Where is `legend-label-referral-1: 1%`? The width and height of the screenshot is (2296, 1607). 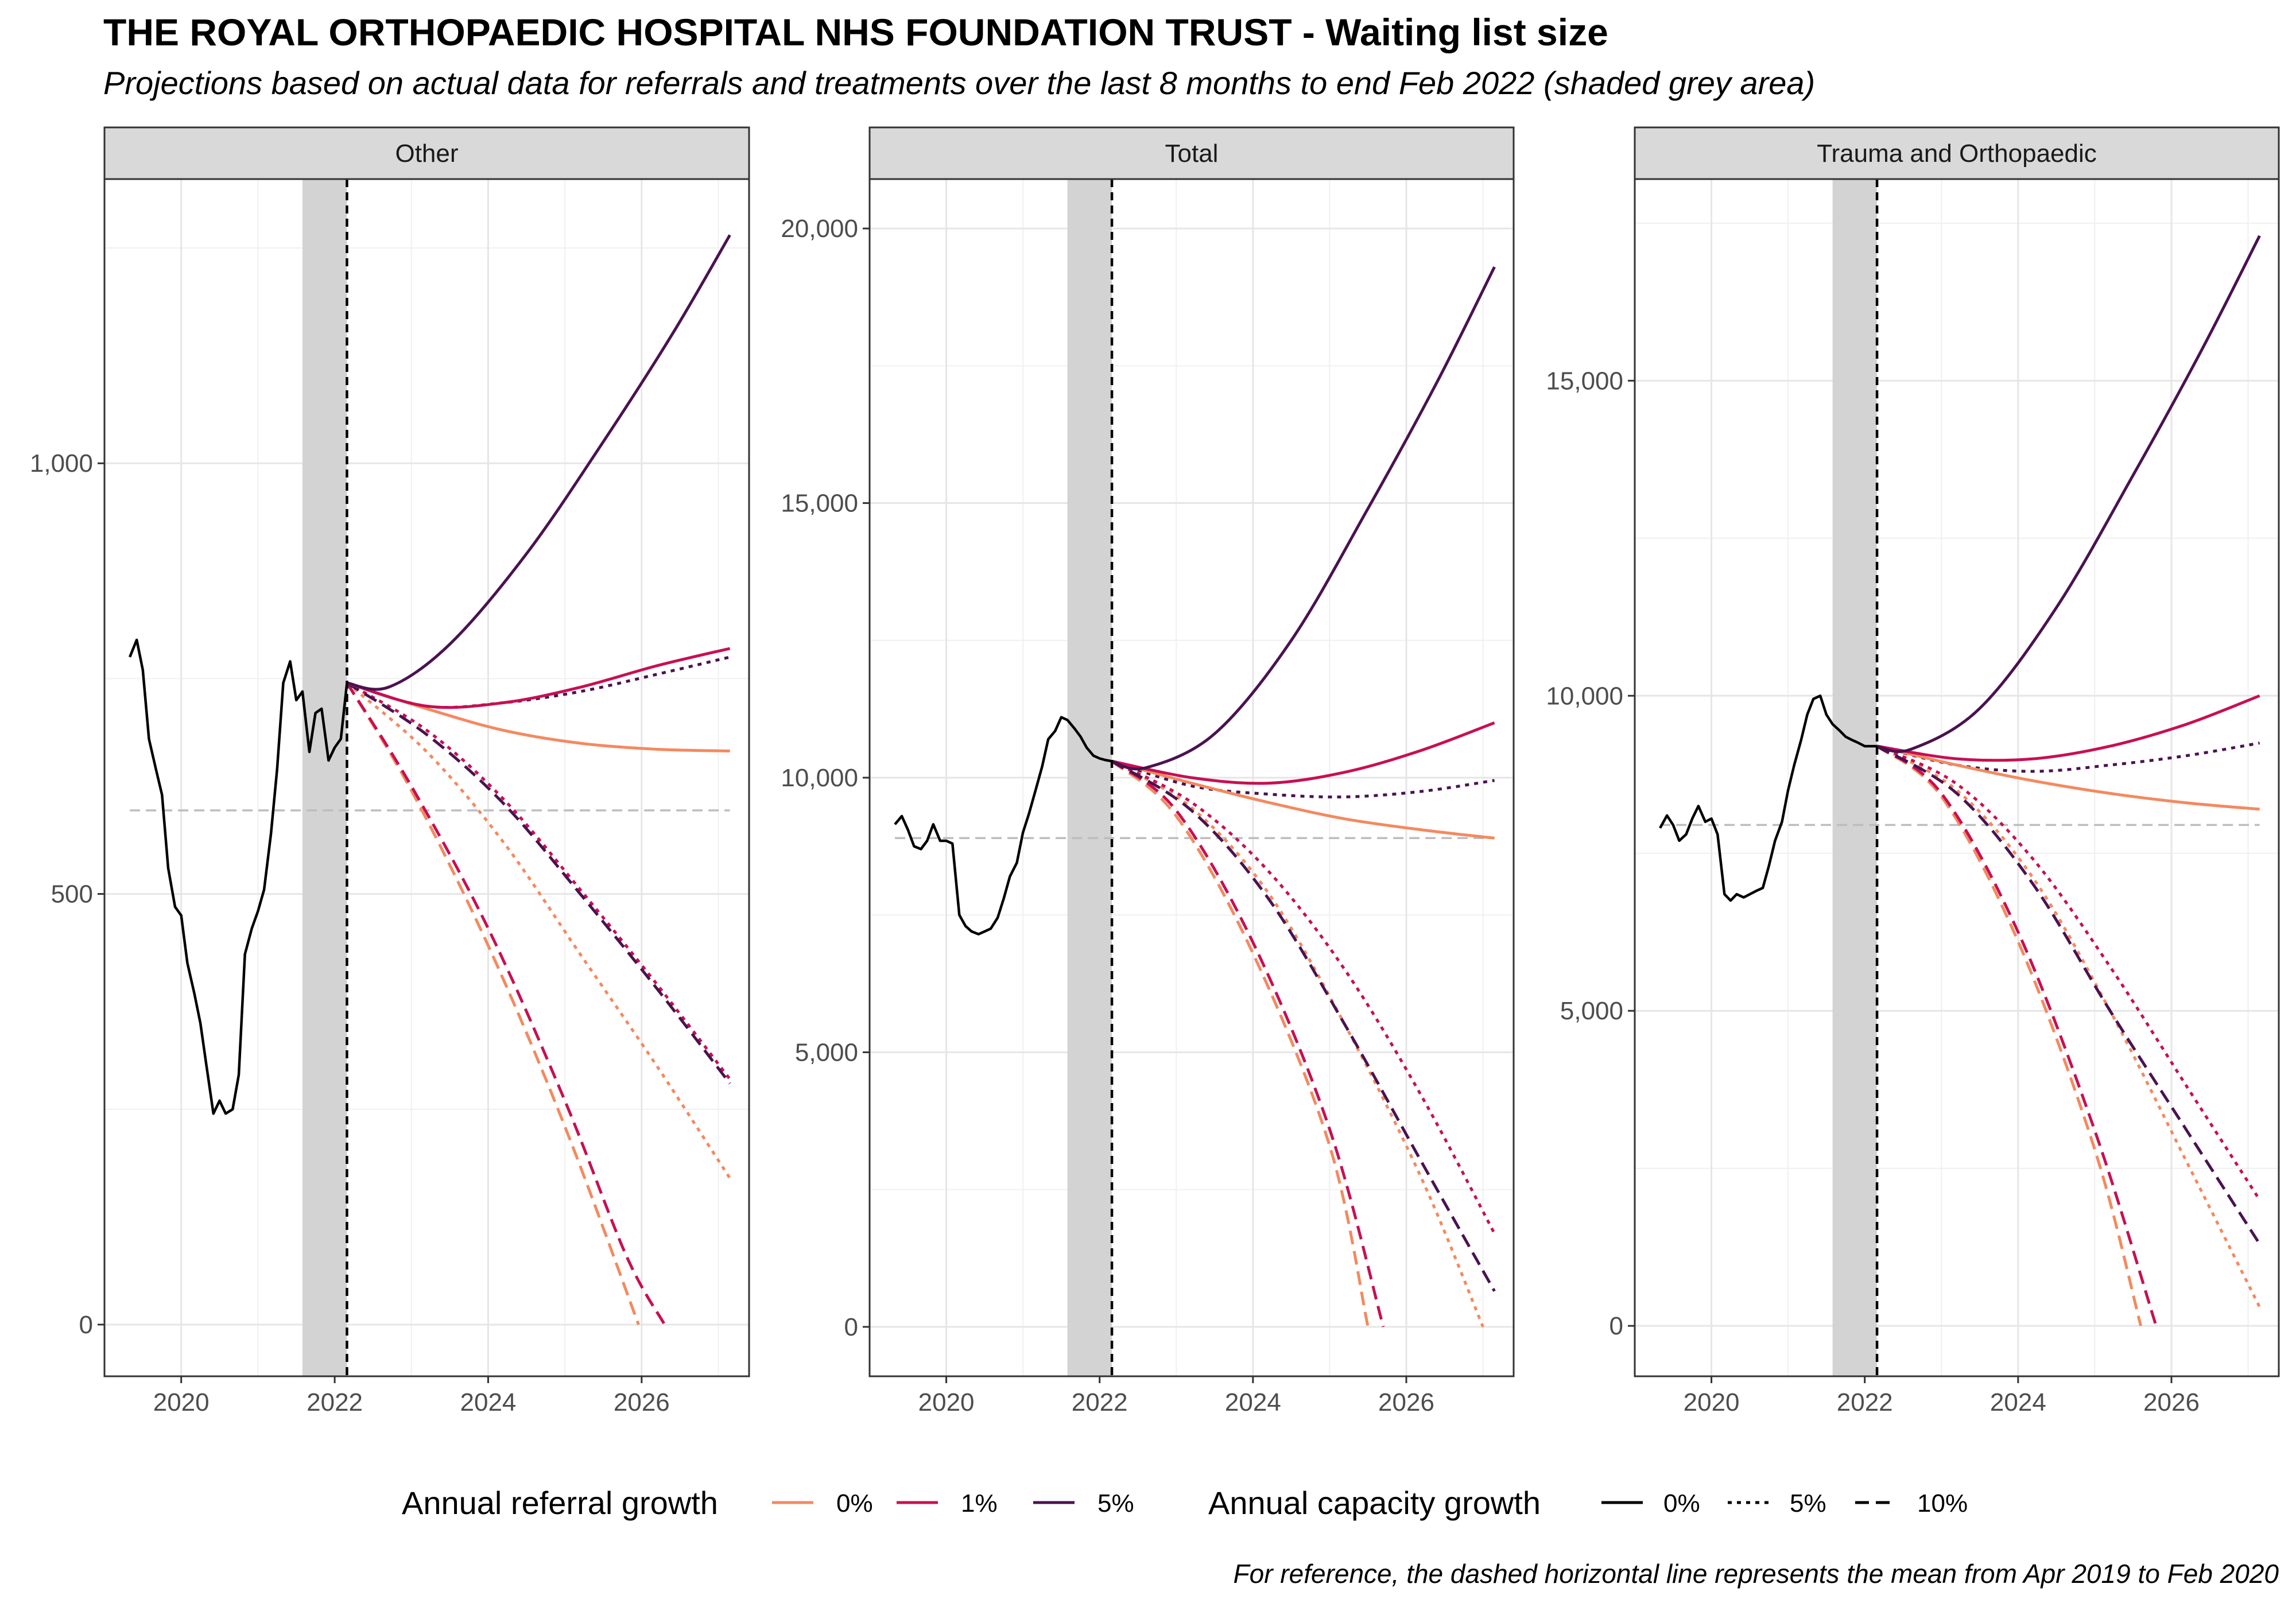 legend-label-referral-1: 1% is located at coordinates (979, 1503).